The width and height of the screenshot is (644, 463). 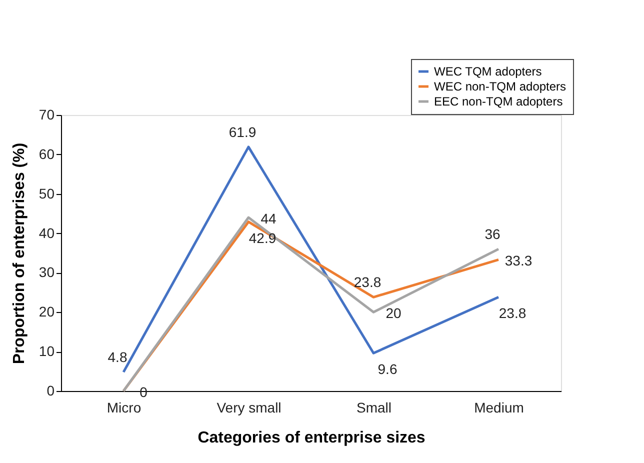 I want to click on data-label: 44, so click(x=268, y=218).